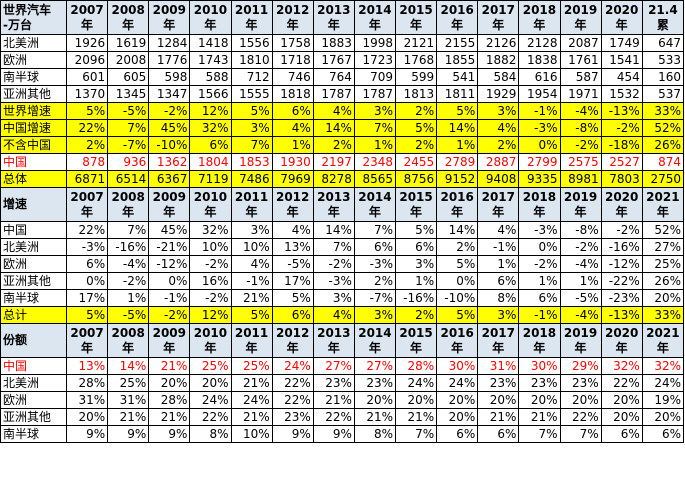 The height and width of the screenshot is (480, 685). What do you see at coordinates (333, 94) in the screenshot?
I see `cell-value: 1787` at bounding box center [333, 94].